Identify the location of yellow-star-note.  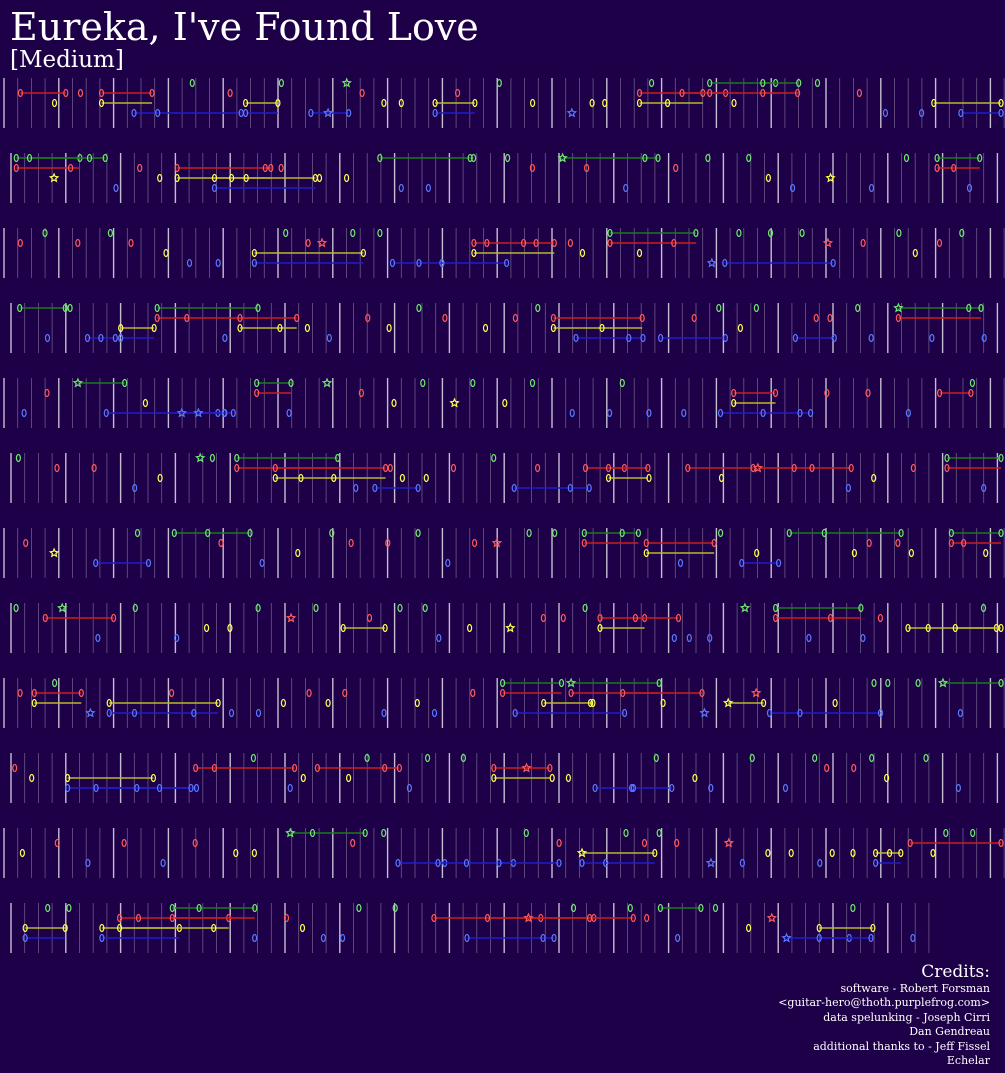
(454, 402).